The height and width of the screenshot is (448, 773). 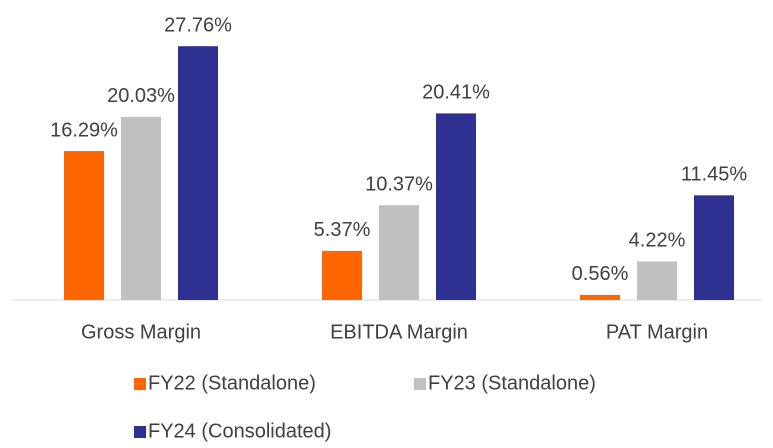 What do you see at coordinates (84, 130) in the screenshot?
I see `data-label: 16.29%` at bounding box center [84, 130].